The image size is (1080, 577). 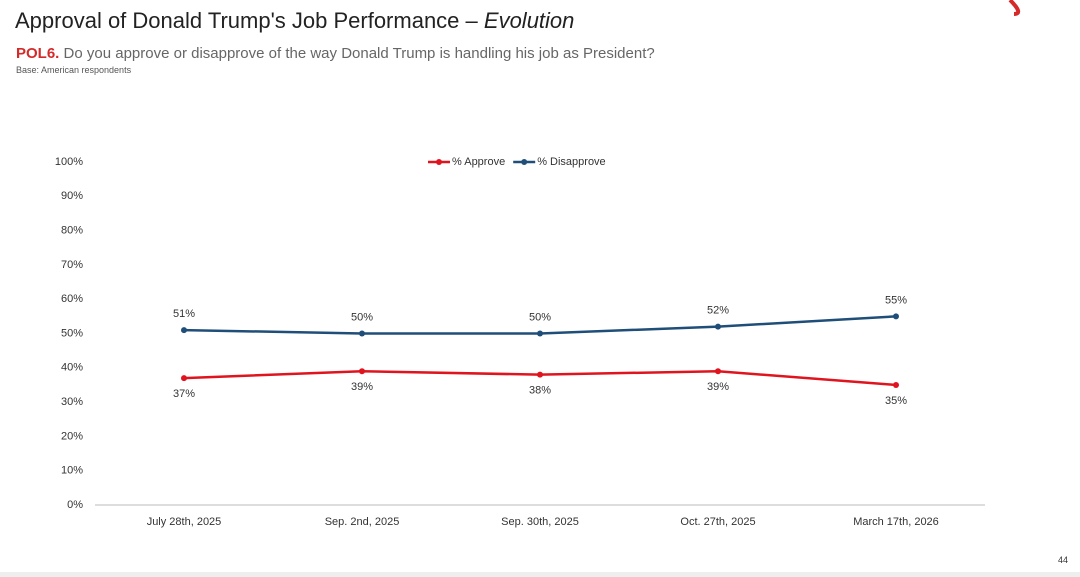 What do you see at coordinates (540, 391) in the screenshot?
I see `data-label: 38%` at bounding box center [540, 391].